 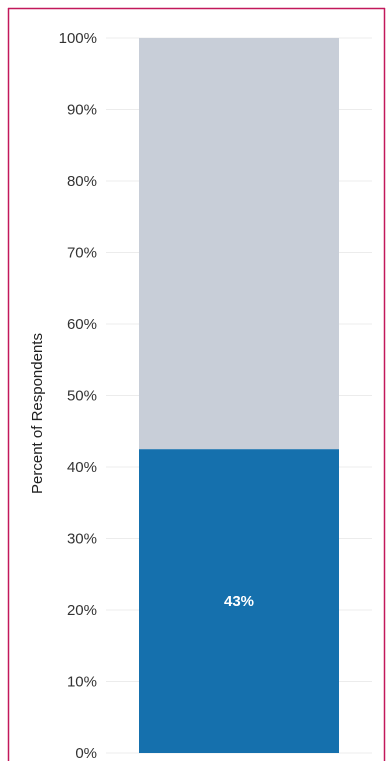 I want to click on y-tick-label: 40%, so click(x=82, y=467).